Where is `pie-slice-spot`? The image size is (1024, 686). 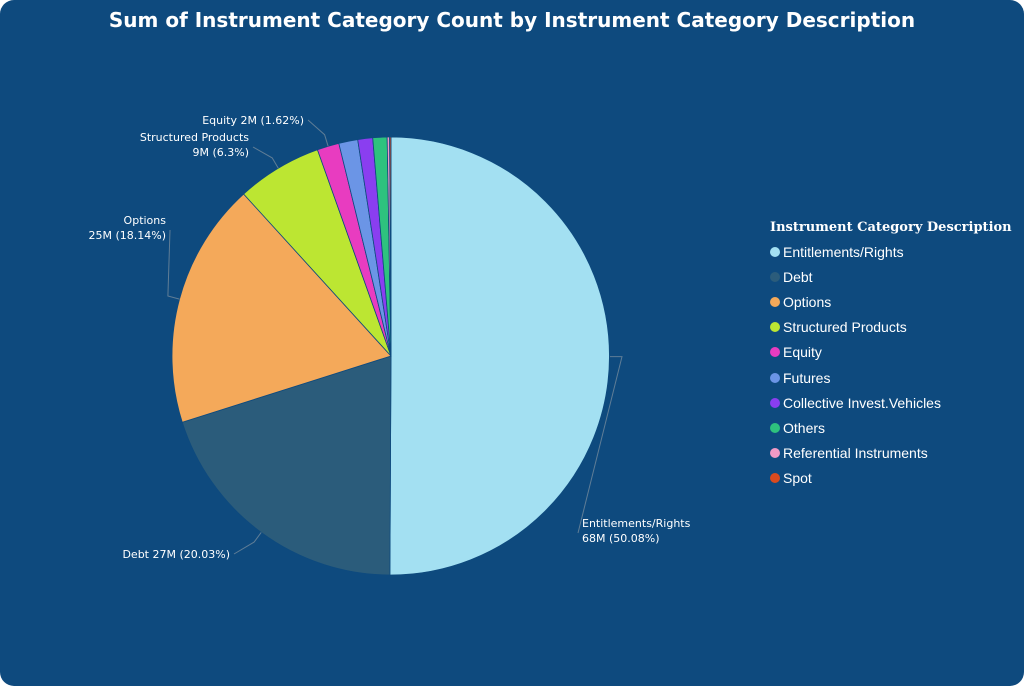
pie-slice-spot is located at coordinates (390, 246).